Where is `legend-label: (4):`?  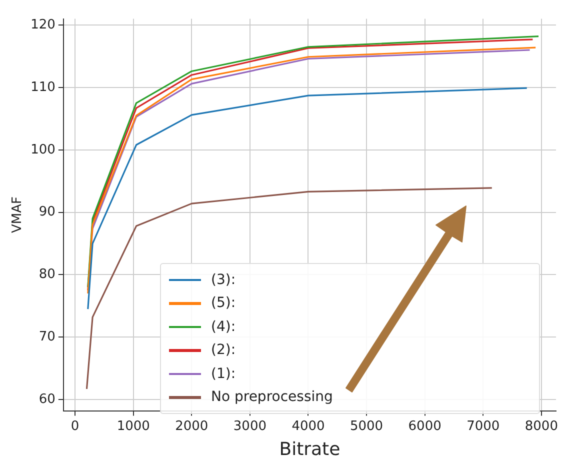
legend-label: (4): is located at coordinates (223, 326).